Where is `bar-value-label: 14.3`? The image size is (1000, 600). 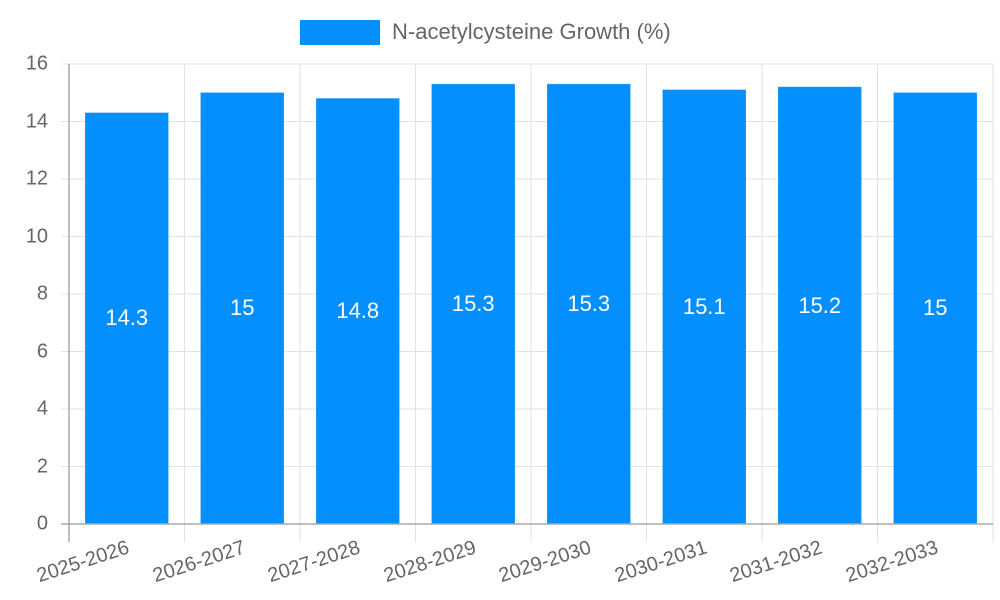
bar-value-label: 14.3 is located at coordinates (127, 318).